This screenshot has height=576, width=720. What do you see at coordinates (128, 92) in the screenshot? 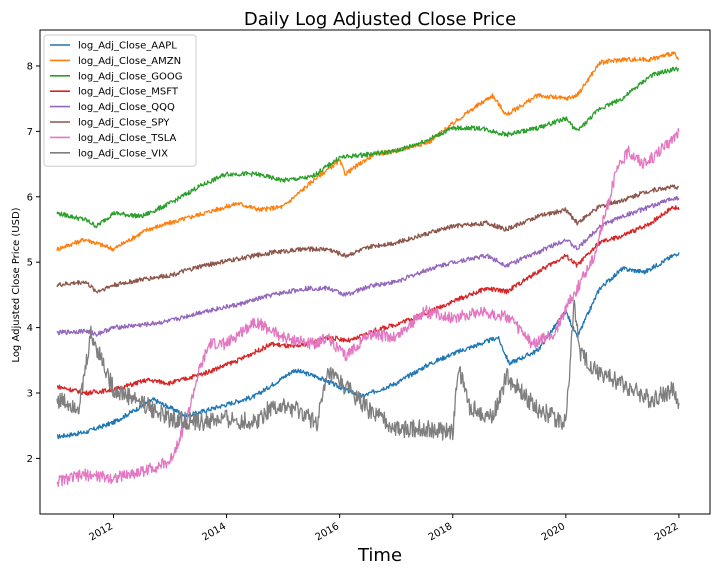
I see `legend-entry: log_Adj_Close_MSFT` at bounding box center [128, 92].